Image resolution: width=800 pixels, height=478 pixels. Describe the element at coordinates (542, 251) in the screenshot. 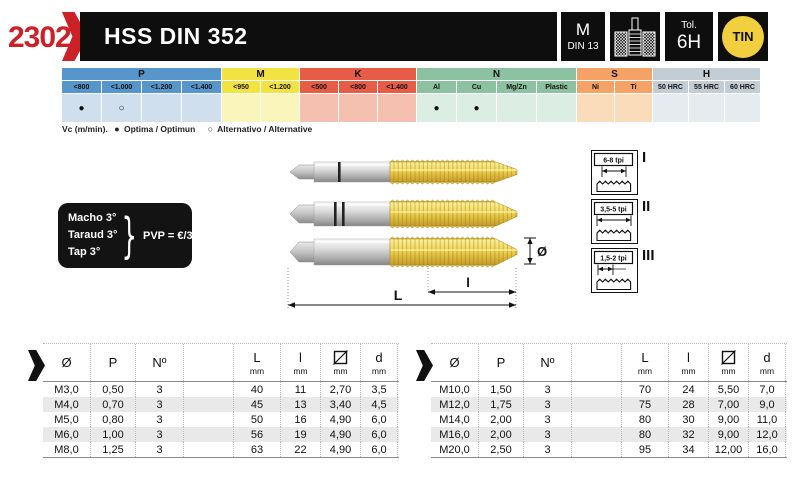

I see `diameter-label: Ø` at that location.